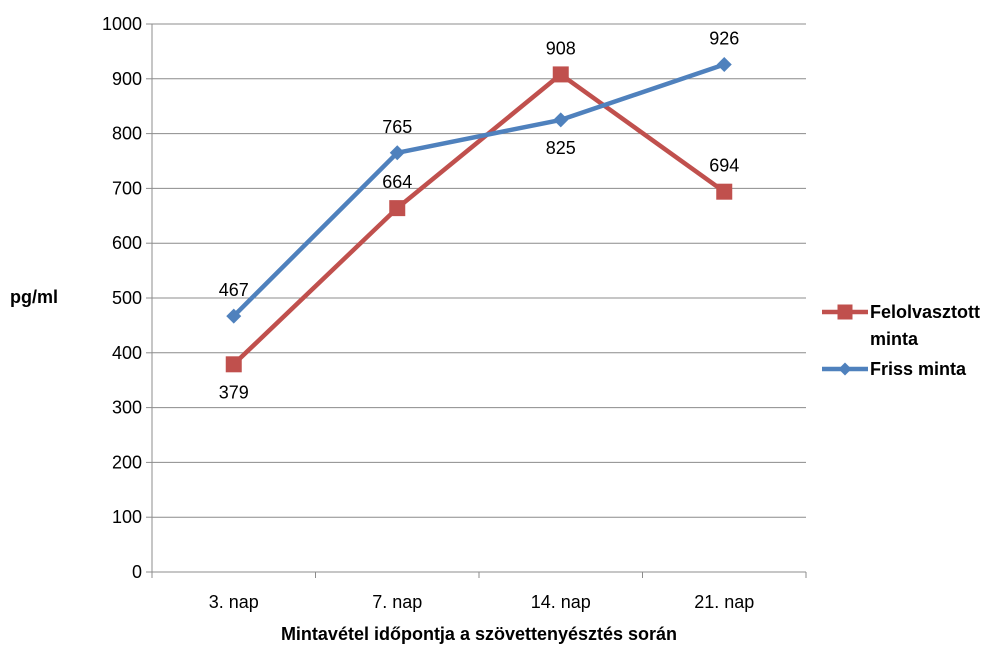  I want to click on y-tick-label: 100, so click(127, 517).